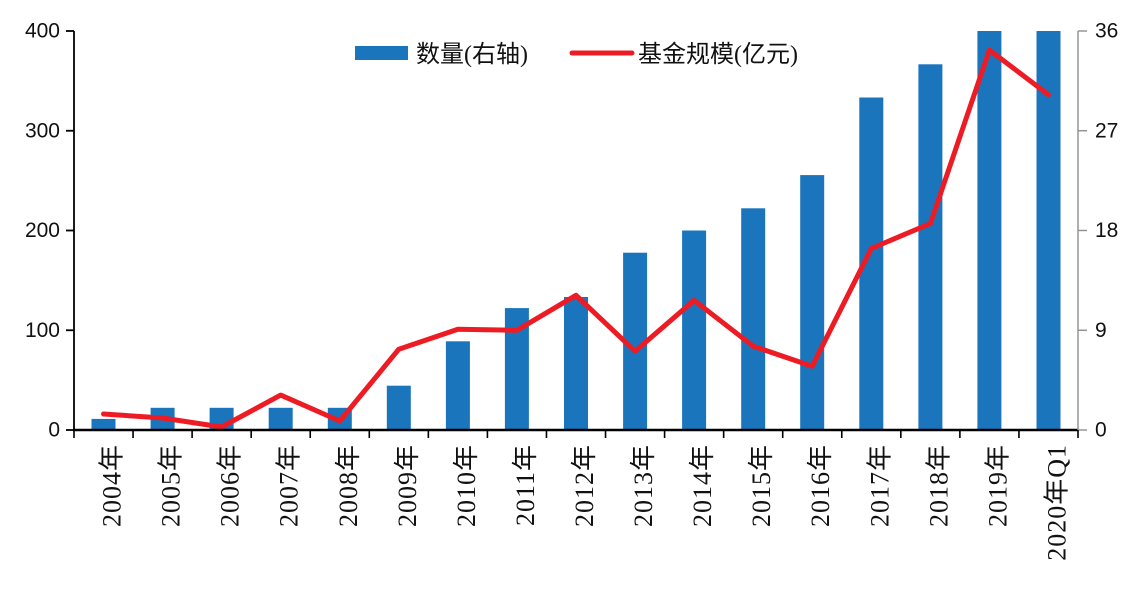  I want to click on x-axis-category-label: 2016年, so click(820, 485).